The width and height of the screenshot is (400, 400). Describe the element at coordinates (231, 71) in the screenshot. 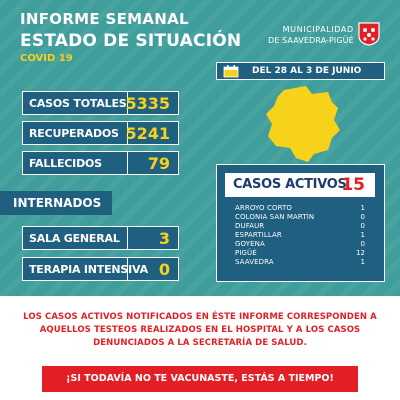

I see `calendar-icon` at that location.